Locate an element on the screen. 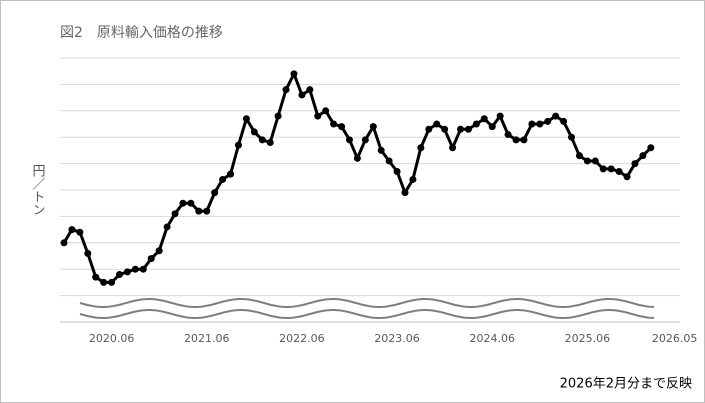 This screenshot has width=705, height=403. x-tick-label: 2024.06 is located at coordinates (492, 338).